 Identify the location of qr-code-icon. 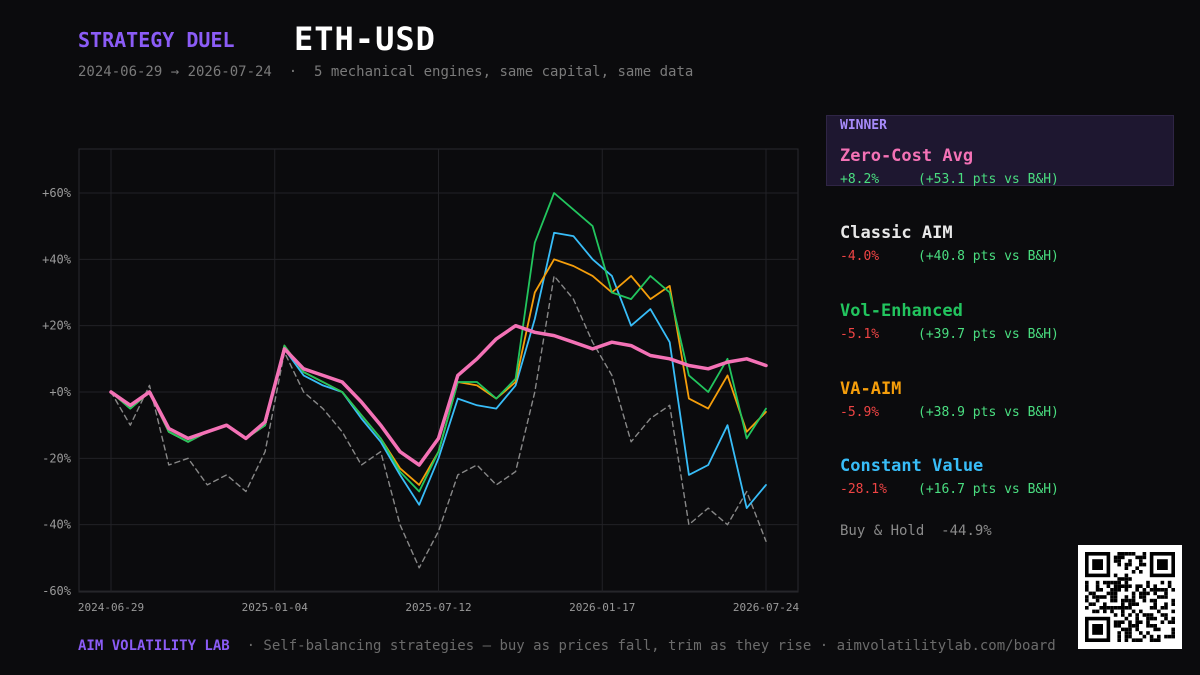
(1130, 597).